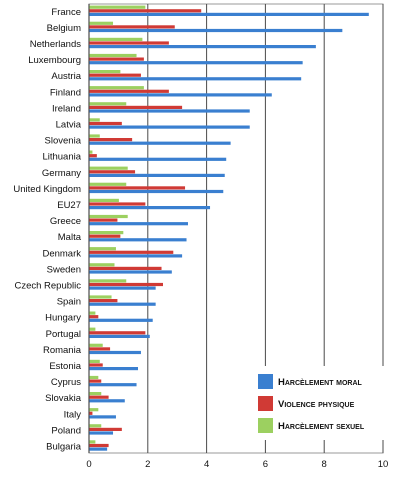 Image resolution: width=420 pixels, height=478 pixels. I want to click on bar-violence-physique-lithuania, so click(93, 156).